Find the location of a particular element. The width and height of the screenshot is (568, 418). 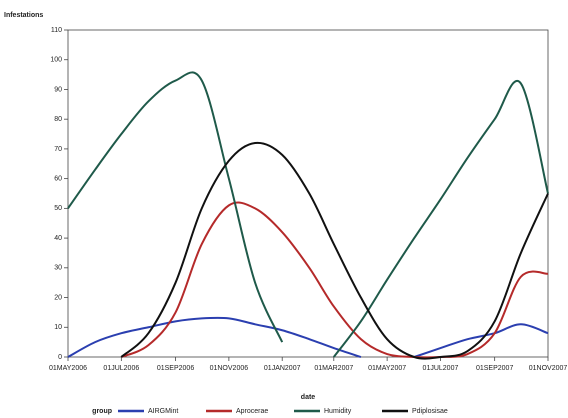

y-tick-label: 100 is located at coordinates (56, 60).